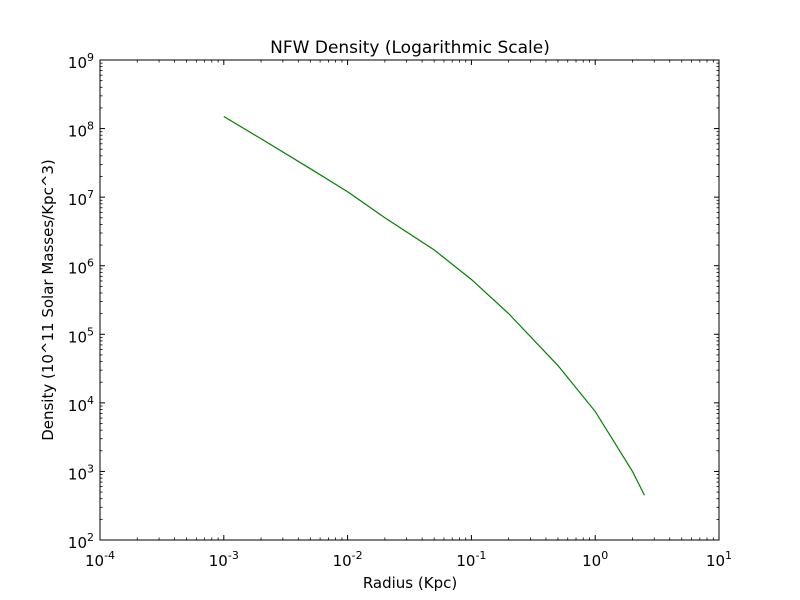 The height and width of the screenshot is (600, 800). Describe the element at coordinates (81, 198) in the screenshot. I see `y-tick-label: 10⁷` at that location.